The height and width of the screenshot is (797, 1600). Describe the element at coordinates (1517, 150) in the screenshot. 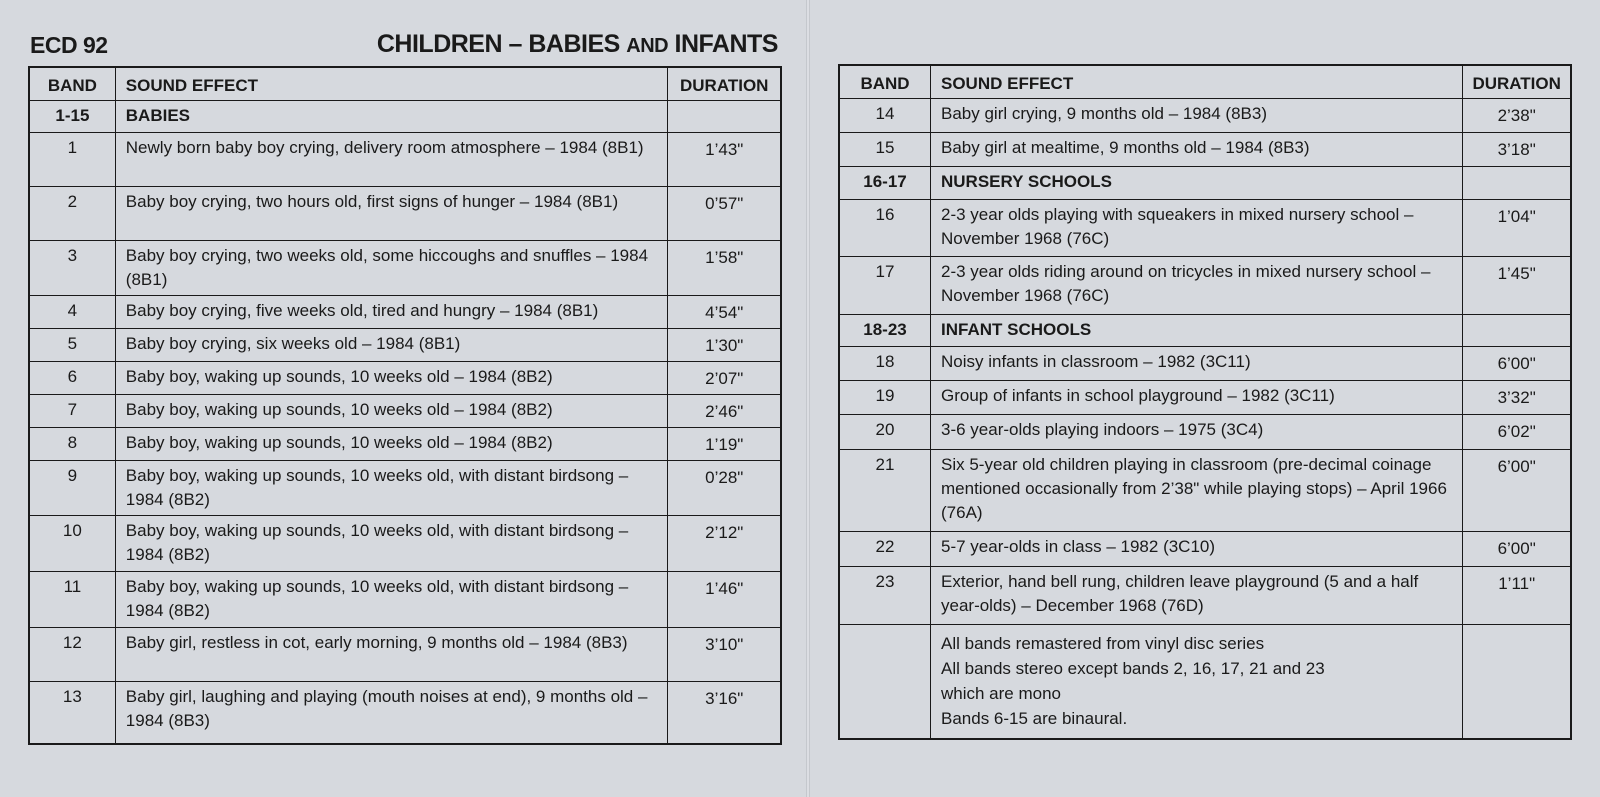

I see `duration: 3’18"` at that location.